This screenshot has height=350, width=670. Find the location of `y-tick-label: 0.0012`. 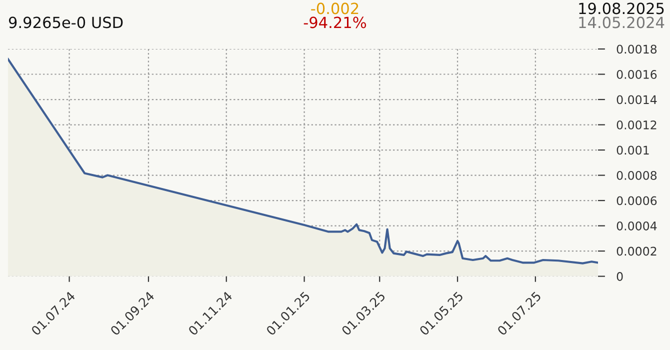

y-tick-label: 0.0012 is located at coordinates (636, 125).